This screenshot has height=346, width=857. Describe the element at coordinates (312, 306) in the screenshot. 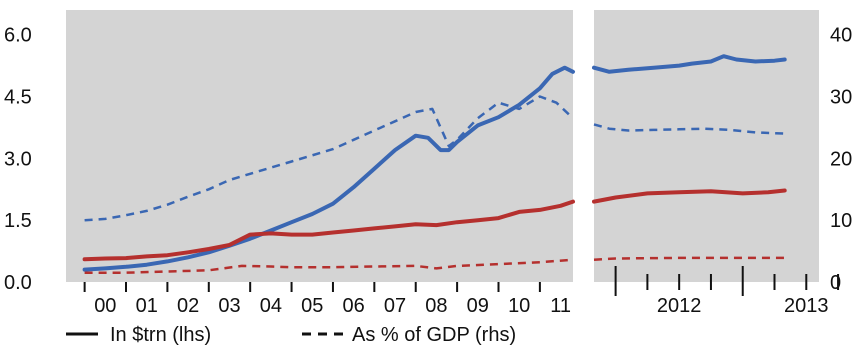

I see `x-tick-label: 05` at that location.